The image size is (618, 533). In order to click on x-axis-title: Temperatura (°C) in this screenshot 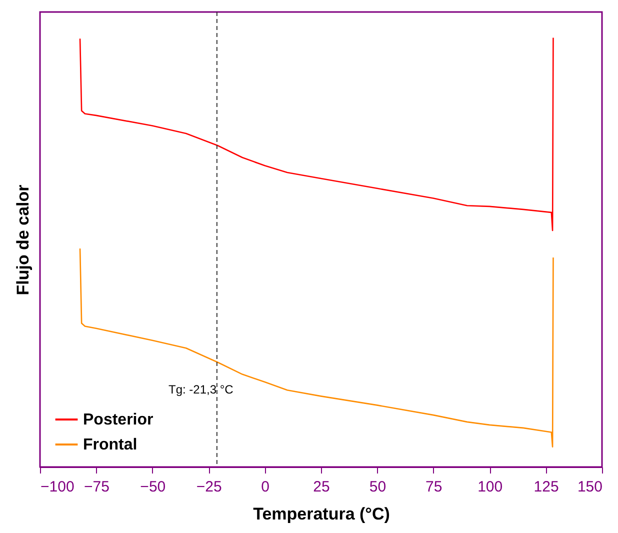, I will do `click(321, 514)`.